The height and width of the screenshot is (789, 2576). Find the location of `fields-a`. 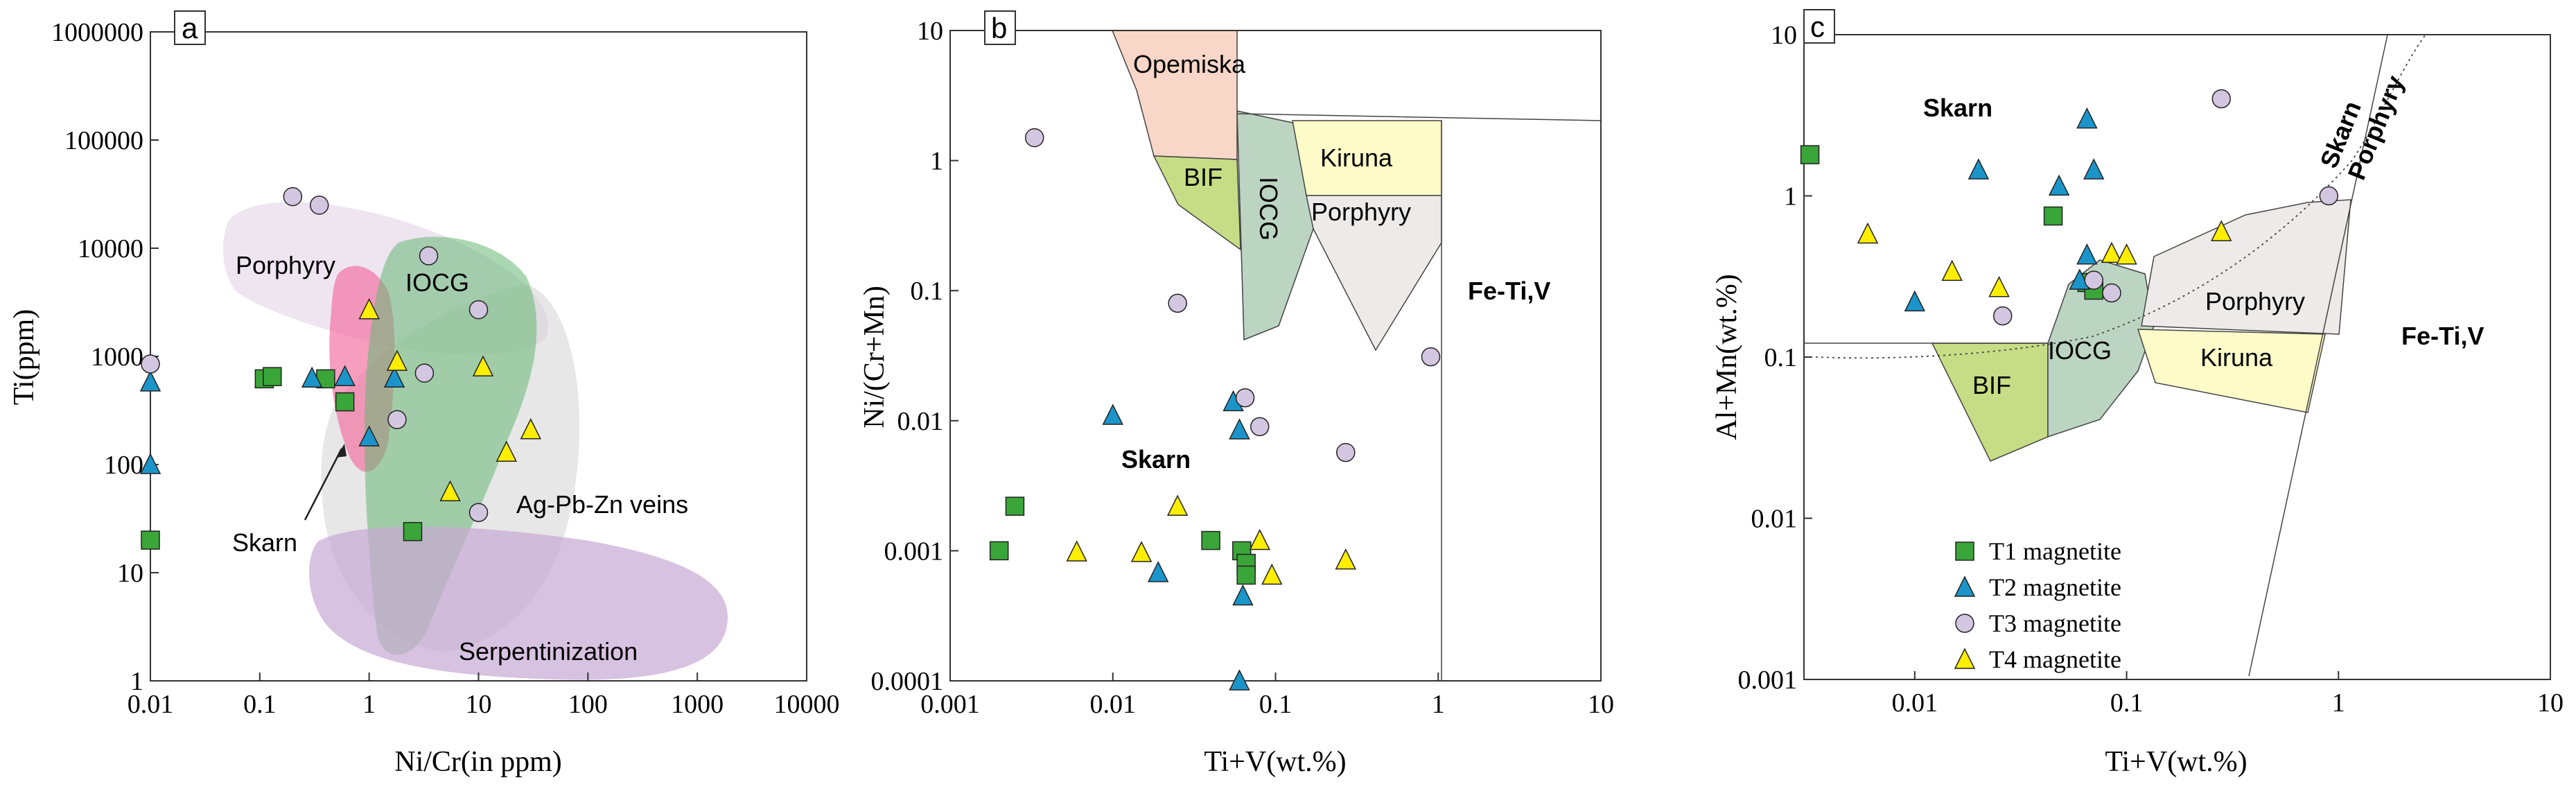

fields-a is located at coordinates (475, 441).